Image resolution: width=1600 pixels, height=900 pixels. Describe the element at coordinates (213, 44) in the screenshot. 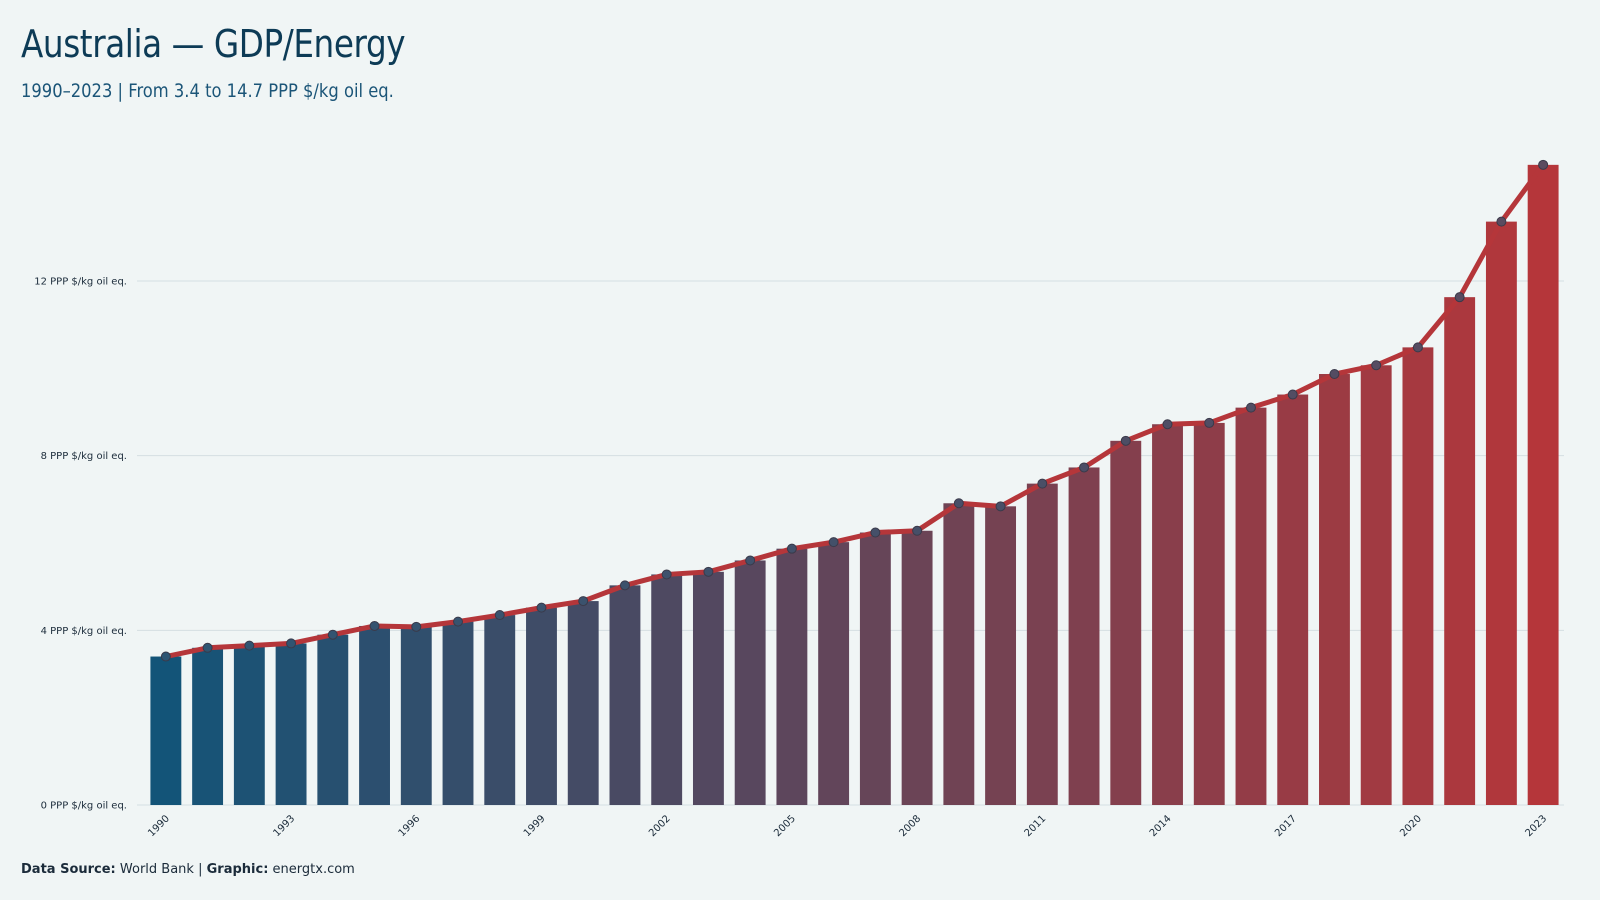

I see `chart-title: Australia — GDP/Energy` at that location.